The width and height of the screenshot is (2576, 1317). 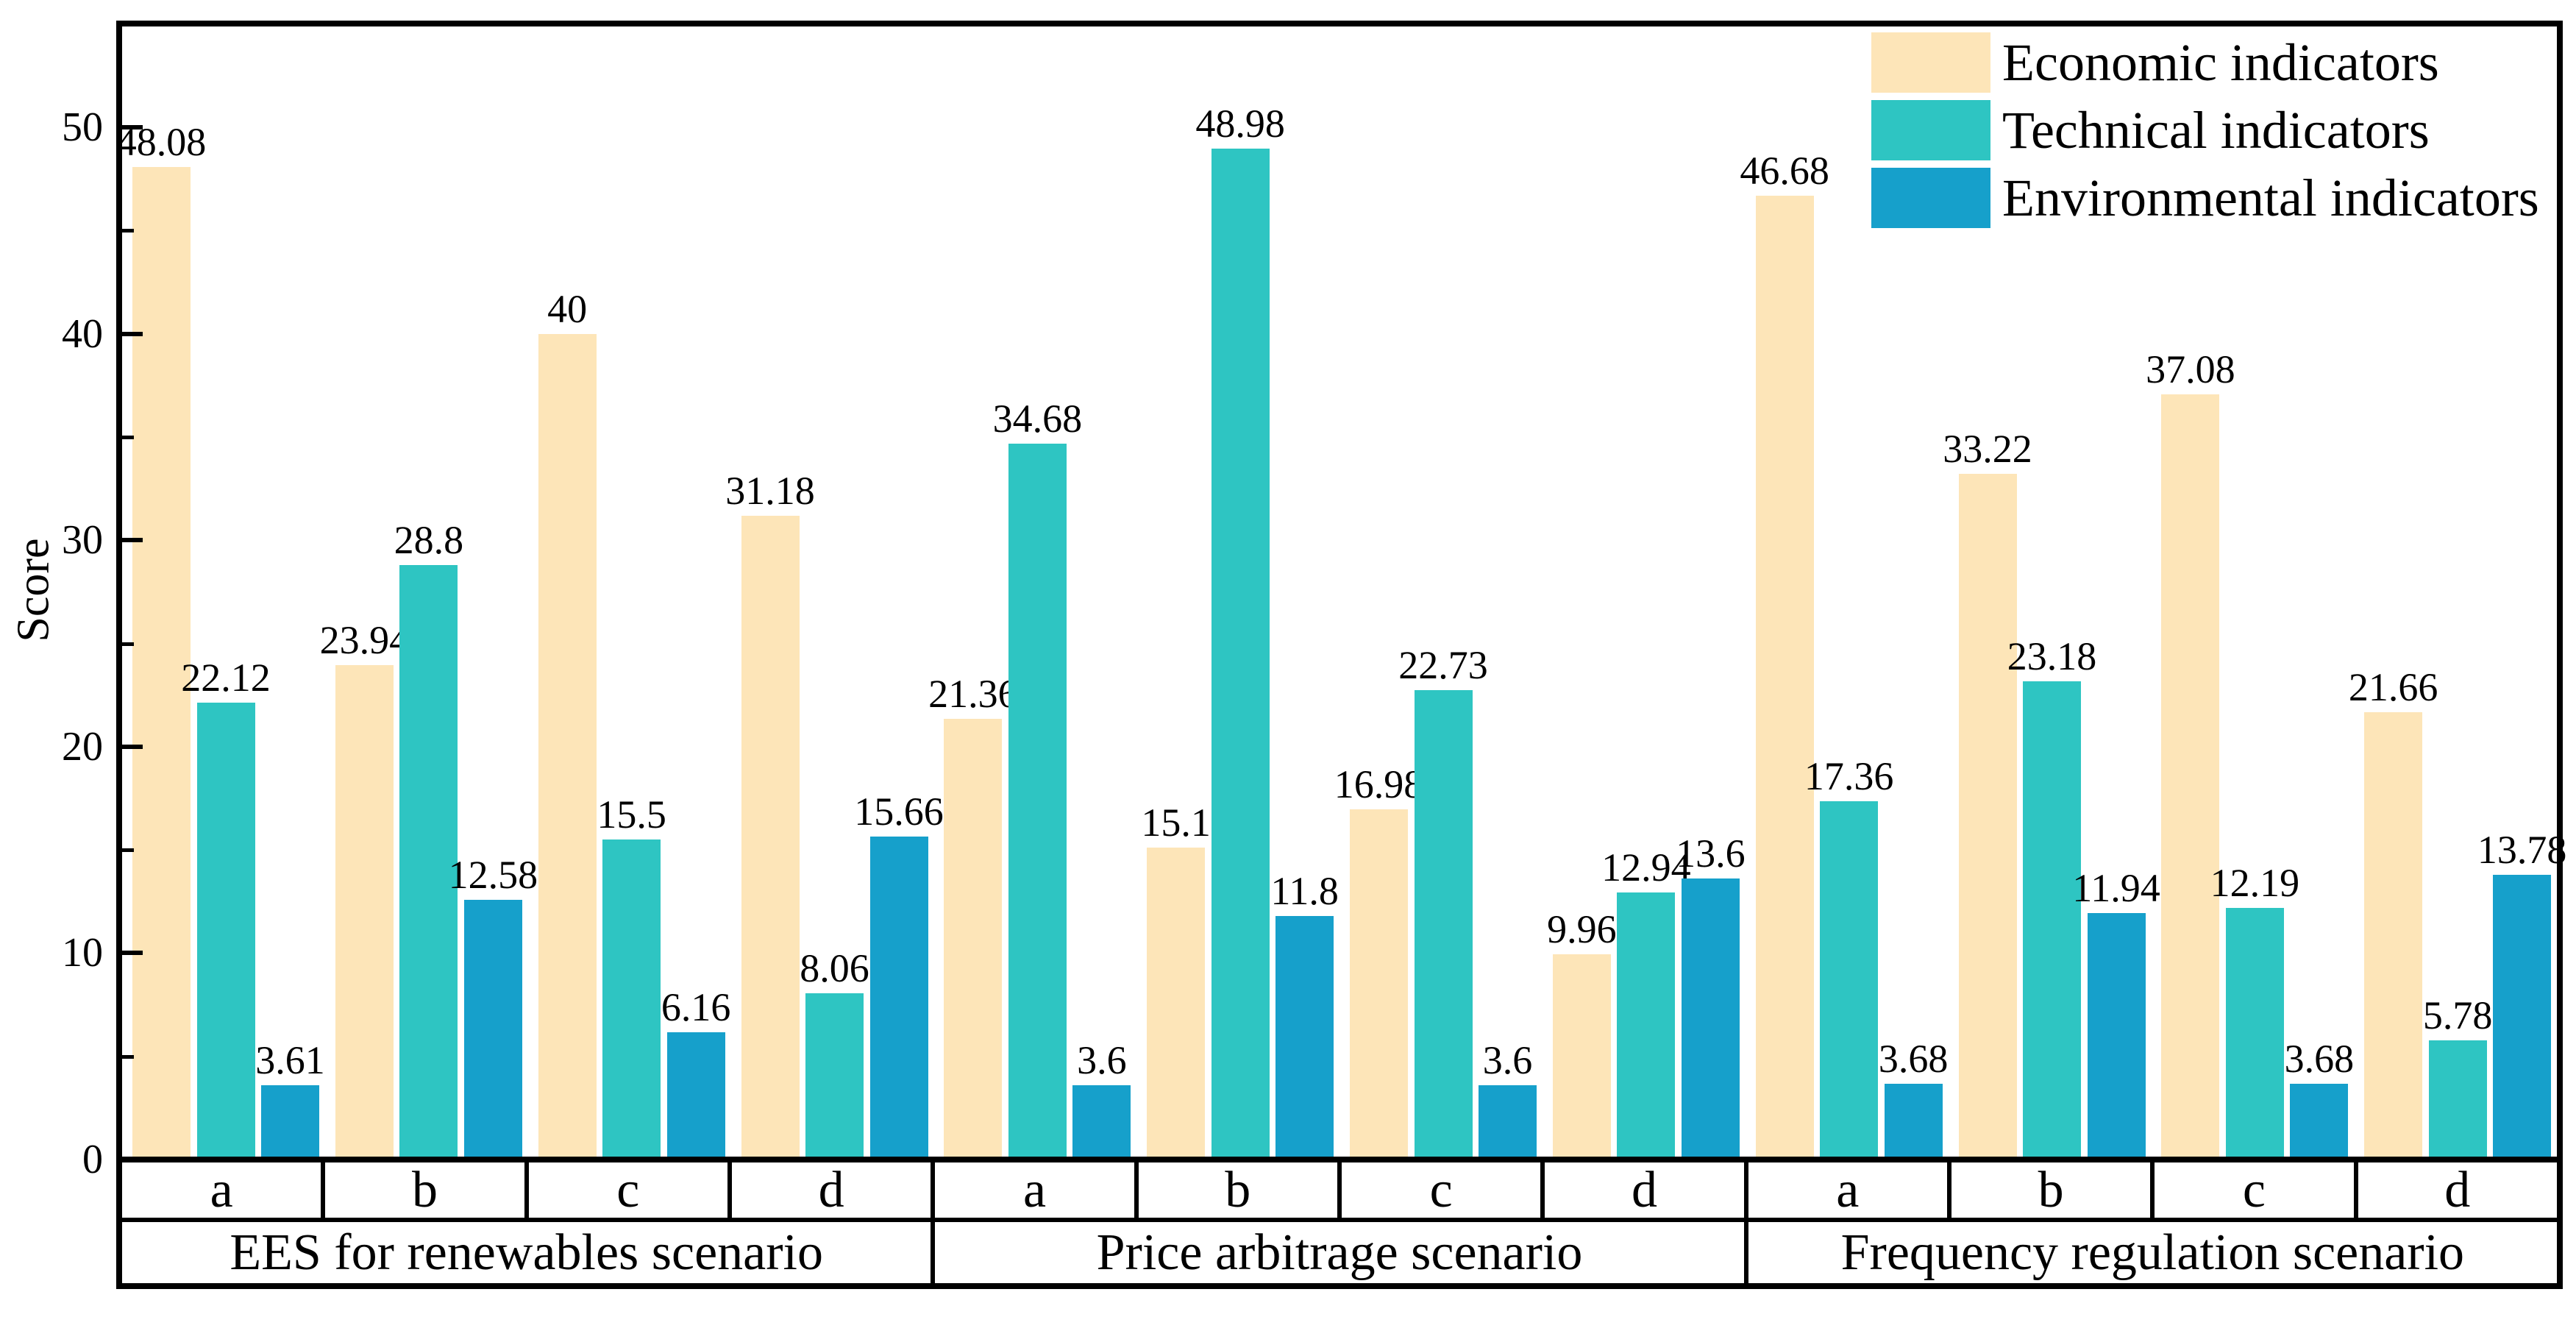 What do you see at coordinates (2190, 369) in the screenshot?
I see `bar-value-label: 37.08` at bounding box center [2190, 369].